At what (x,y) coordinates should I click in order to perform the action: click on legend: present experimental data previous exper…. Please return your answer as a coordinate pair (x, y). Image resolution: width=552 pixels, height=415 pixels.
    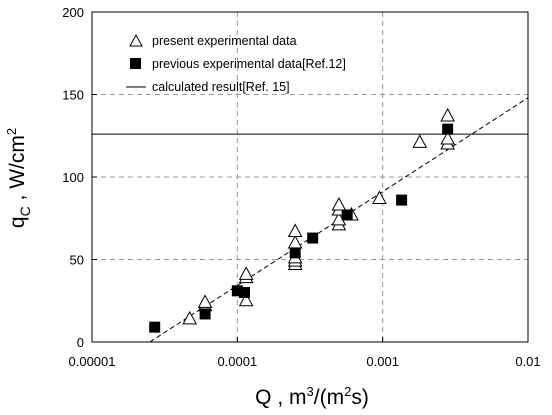
    Looking at the image, I should click on (236, 63).